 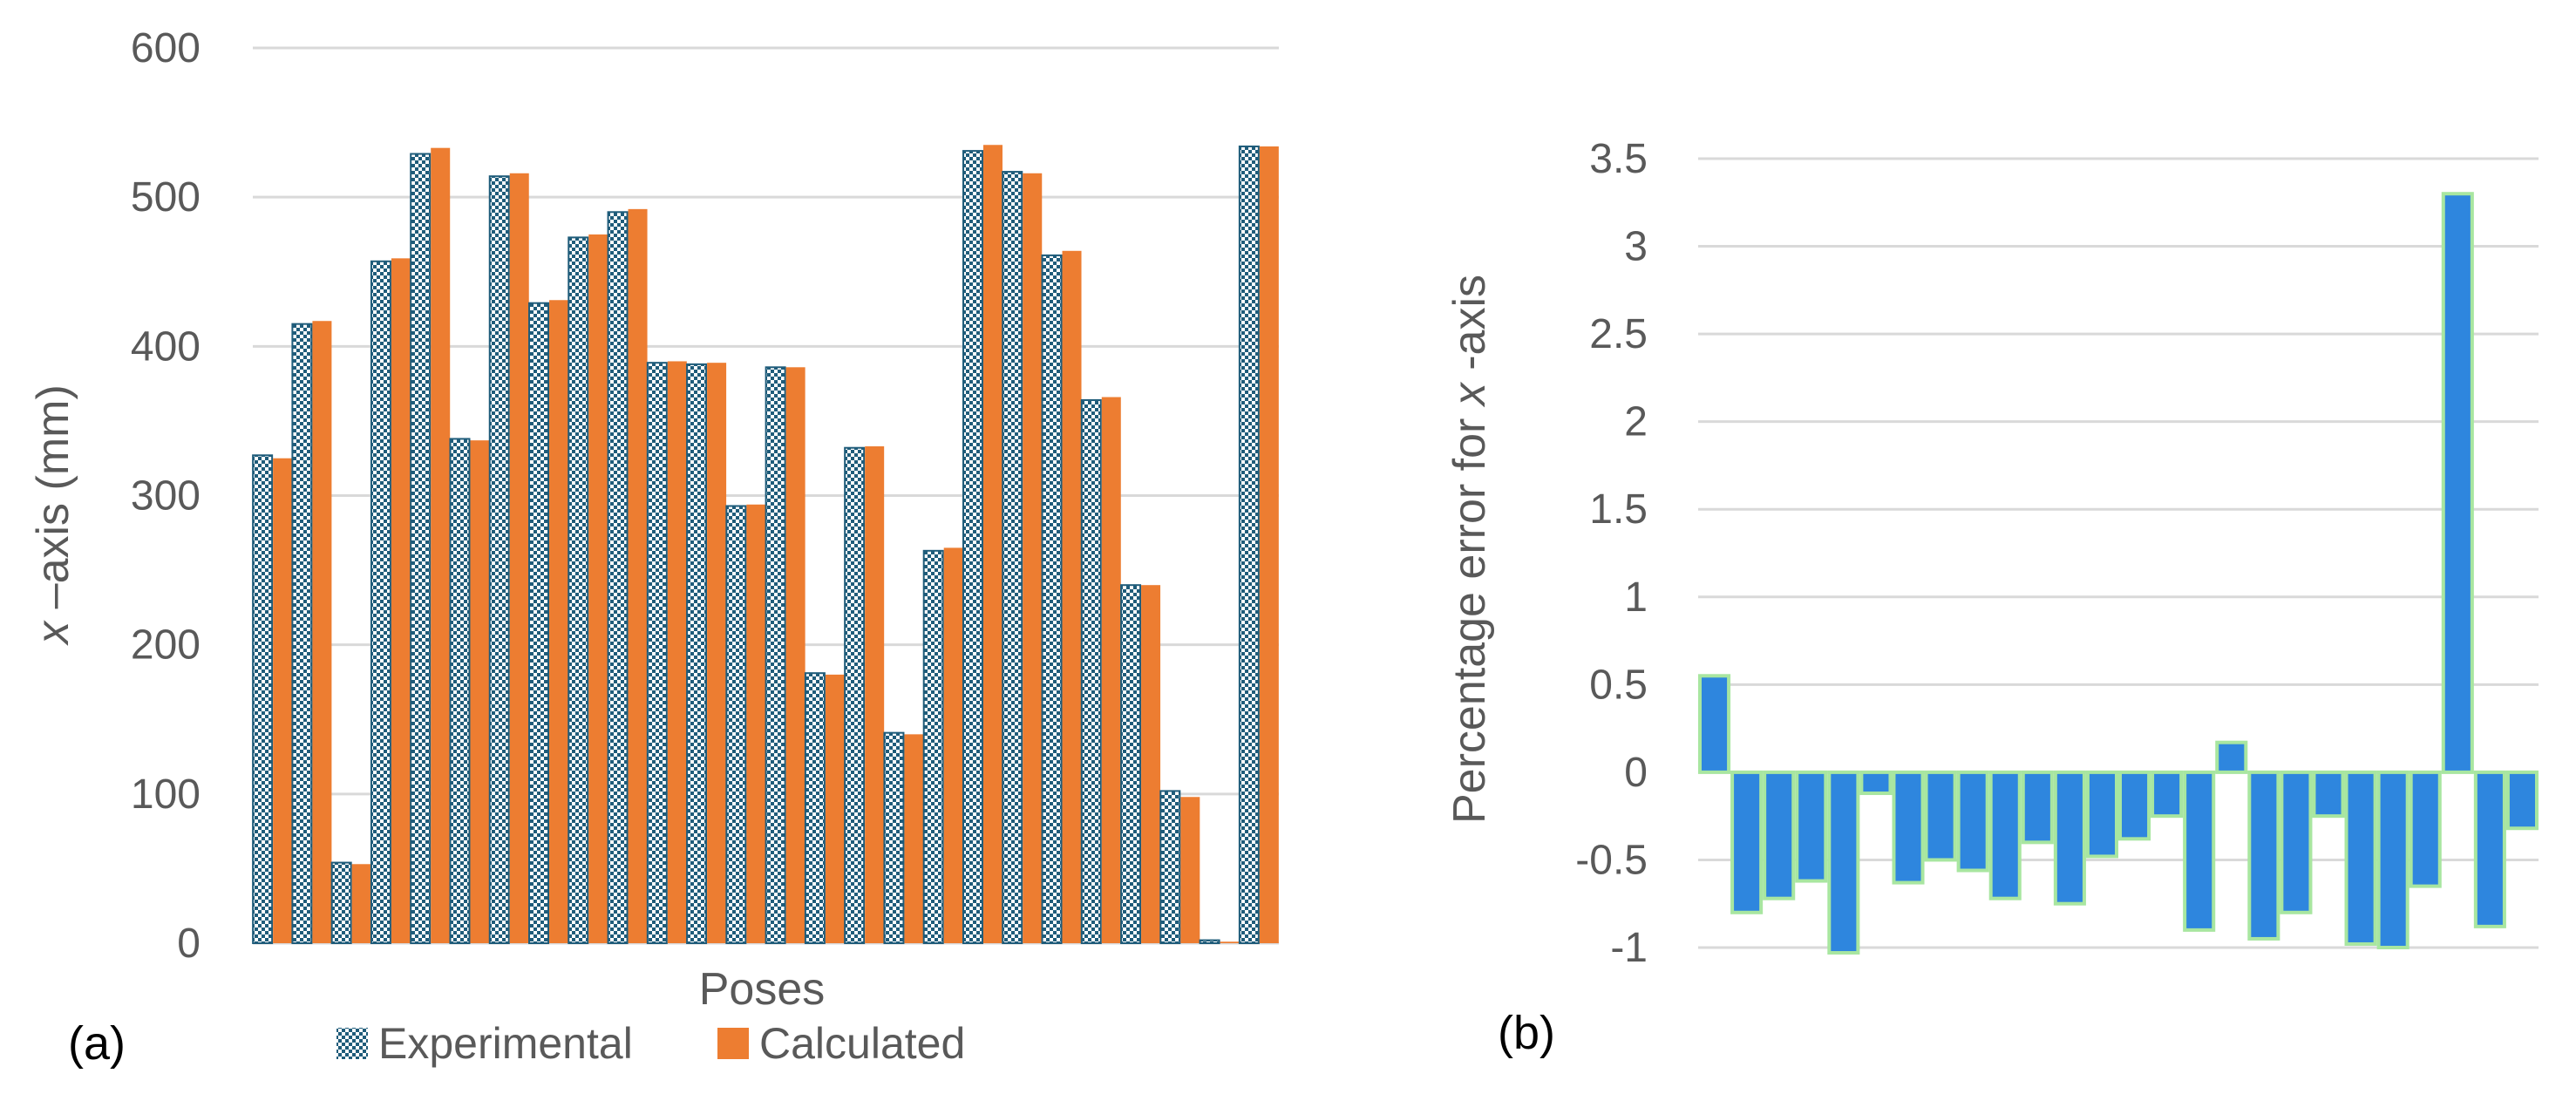 I want to click on panel-a-x-axis-title: Poses, so click(x=762, y=990).